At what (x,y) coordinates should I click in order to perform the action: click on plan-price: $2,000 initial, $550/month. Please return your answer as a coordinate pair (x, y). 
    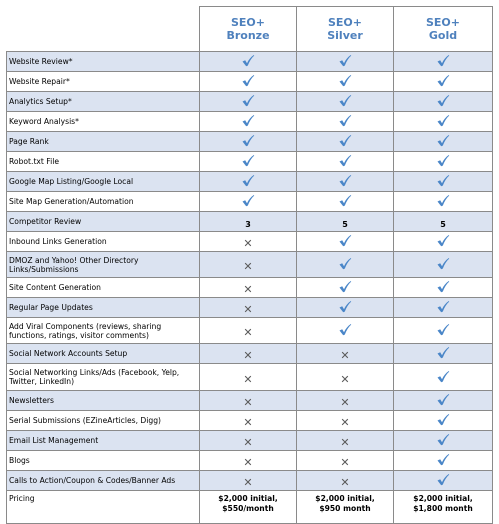
    Looking at the image, I should click on (248, 507).